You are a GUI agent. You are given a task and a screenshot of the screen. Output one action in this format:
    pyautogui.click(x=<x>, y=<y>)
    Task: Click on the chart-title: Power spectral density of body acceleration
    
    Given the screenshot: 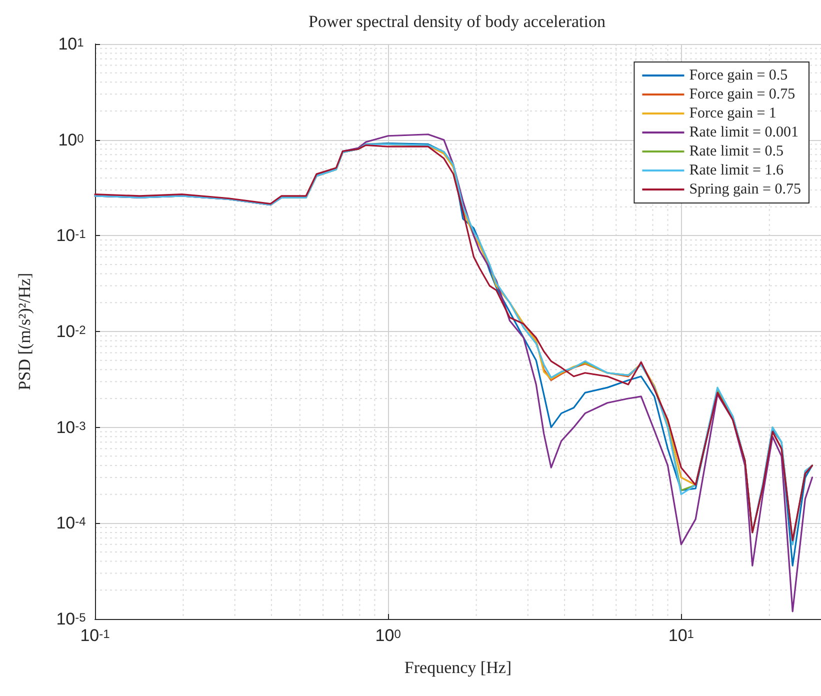 What is the action you would take?
    pyautogui.click(x=457, y=21)
    